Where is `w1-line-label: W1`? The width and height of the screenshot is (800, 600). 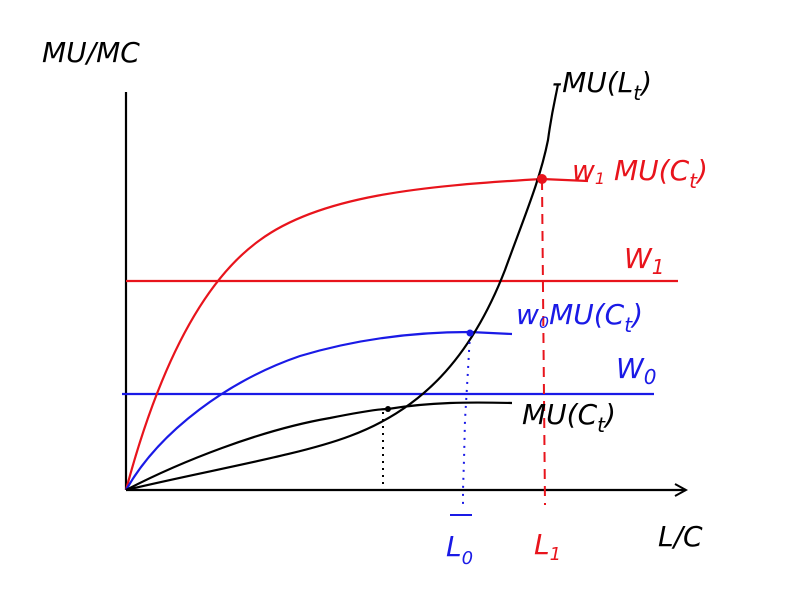 w1-line-label: W1 is located at coordinates (644, 260).